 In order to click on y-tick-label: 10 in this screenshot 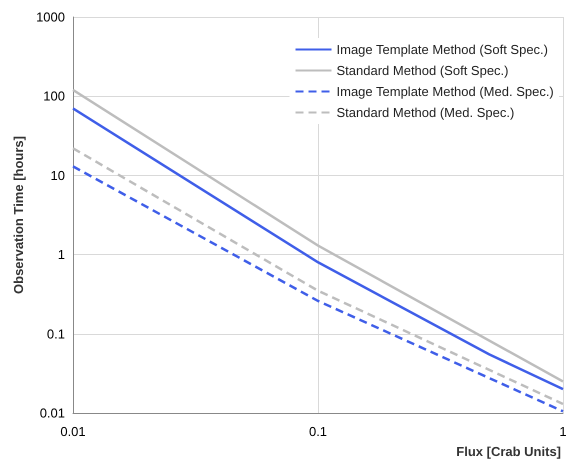, I will do `click(57, 175)`.